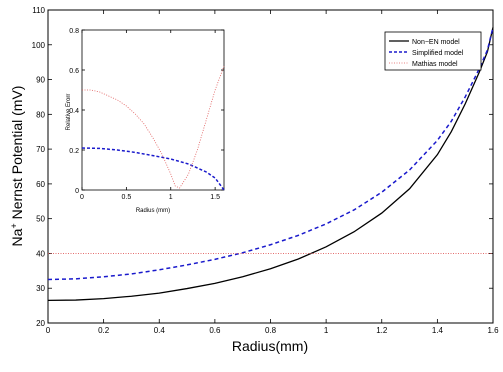 The height and width of the screenshot is (372, 503). What do you see at coordinates (74, 71) in the screenshot?
I see `inset-y-tick-label: 0.6` at bounding box center [74, 71].